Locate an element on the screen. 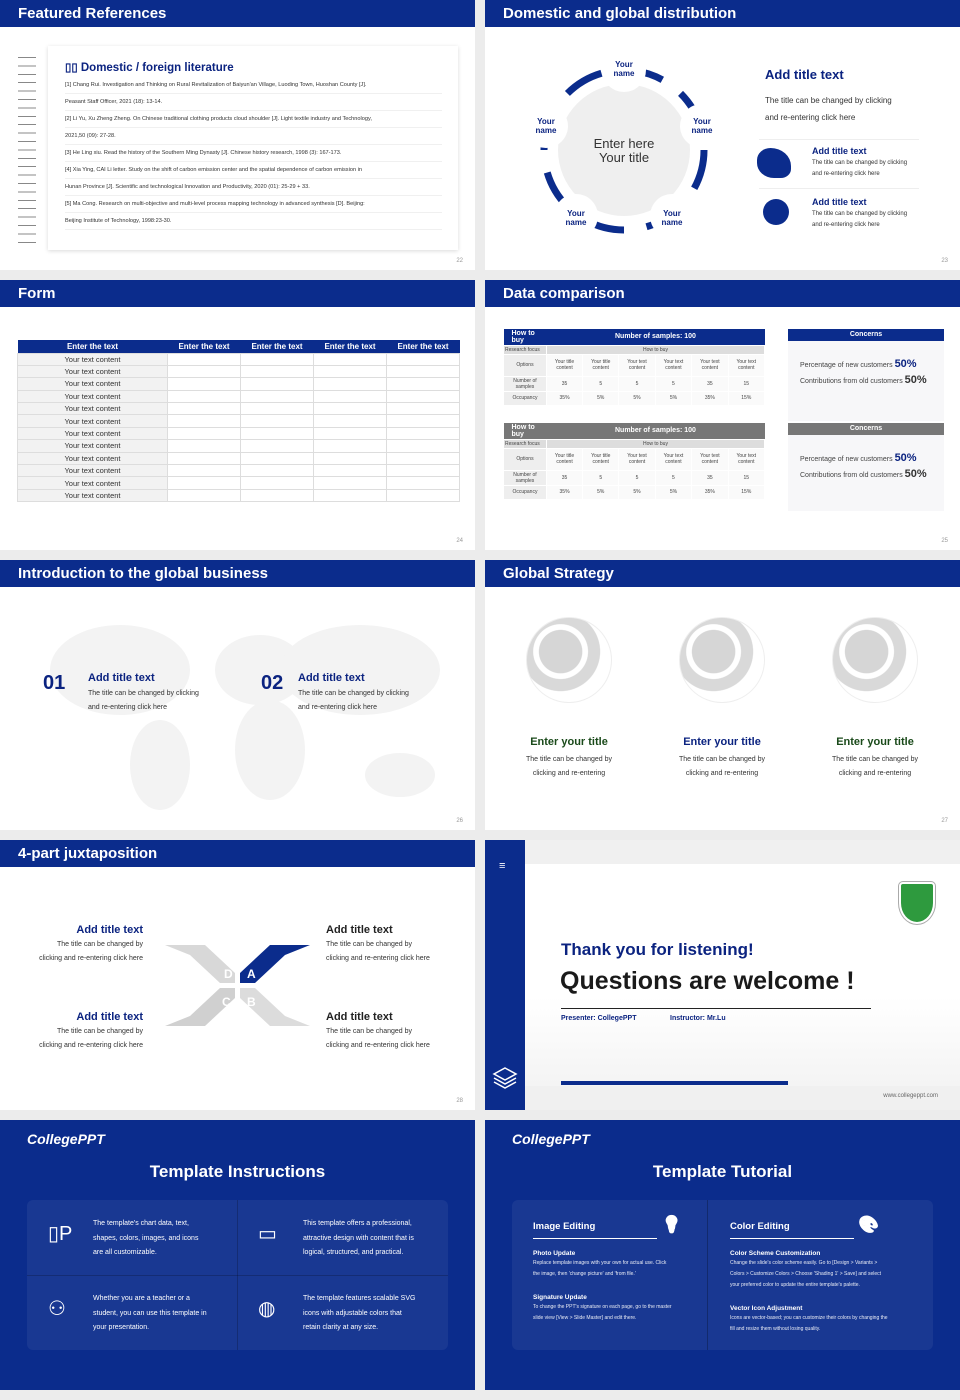 The height and width of the screenshot is (1400, 960). page-number: 23 is located at coordinates (944, 261).